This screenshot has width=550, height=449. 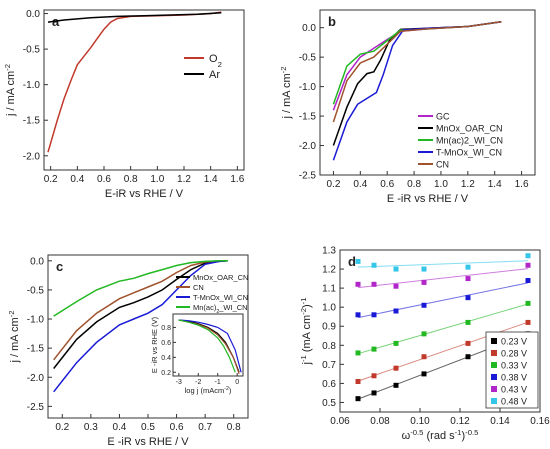 What do you see at coordinates (380, 421) in the screenshot?
I see `x-tick-label: 0.08` at bounding box center [380, 421].